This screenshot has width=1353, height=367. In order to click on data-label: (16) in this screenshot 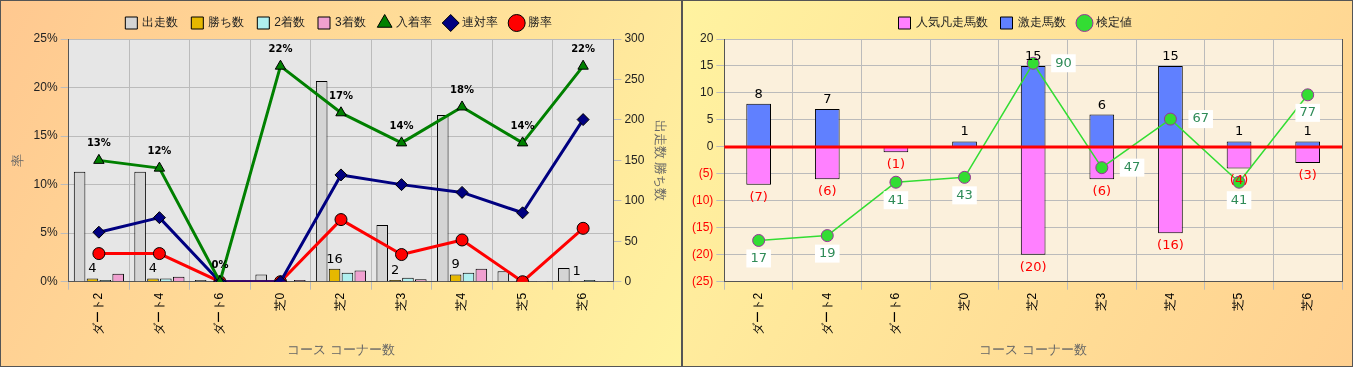, I will do `click(1170, 245)`.